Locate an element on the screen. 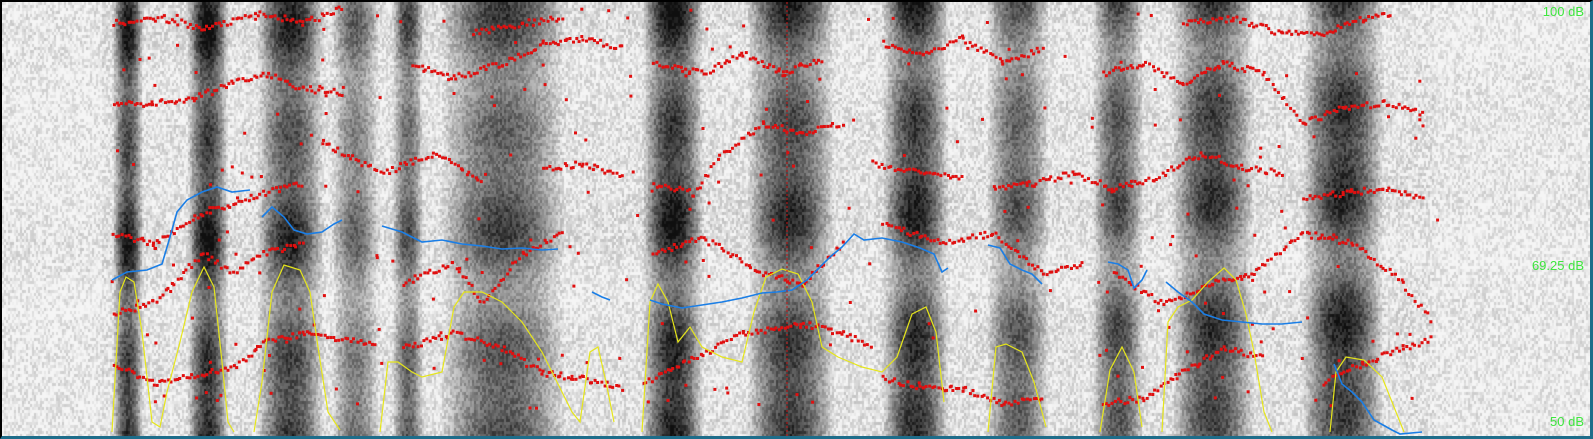  pitch-segment is located at coordinates (1234, 303).